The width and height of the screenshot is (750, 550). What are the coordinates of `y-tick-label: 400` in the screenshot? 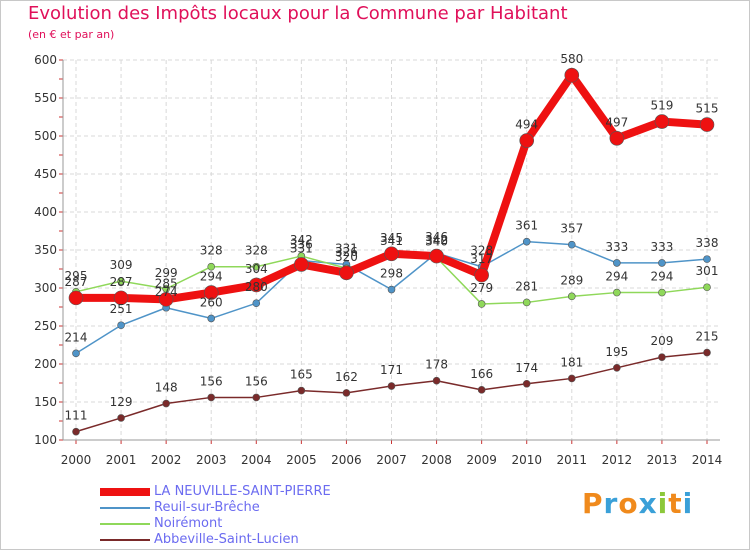 It's located at (45, 212).